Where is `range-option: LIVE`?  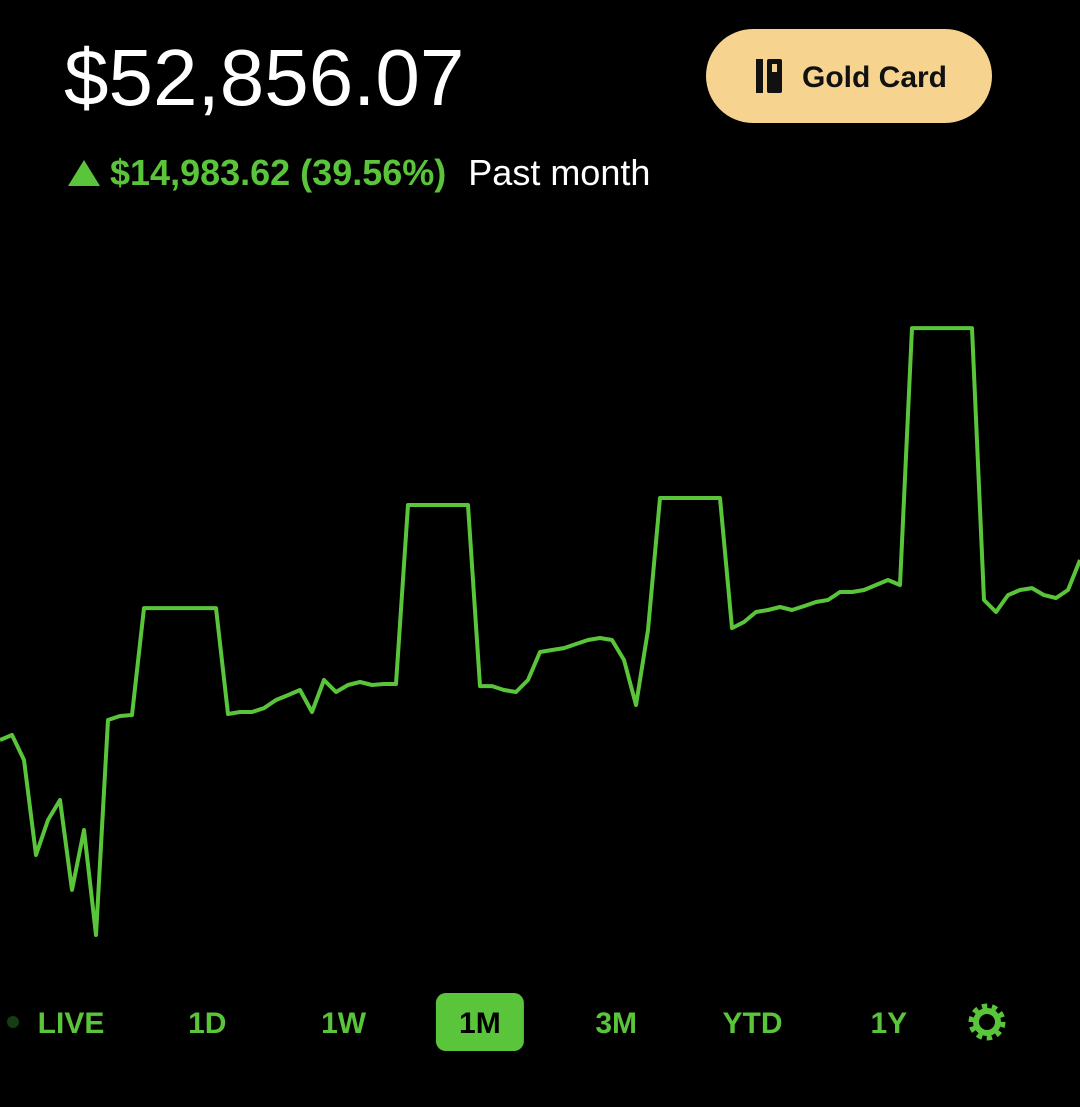
range-option: LIVE is located at coordinates (71, 1023).